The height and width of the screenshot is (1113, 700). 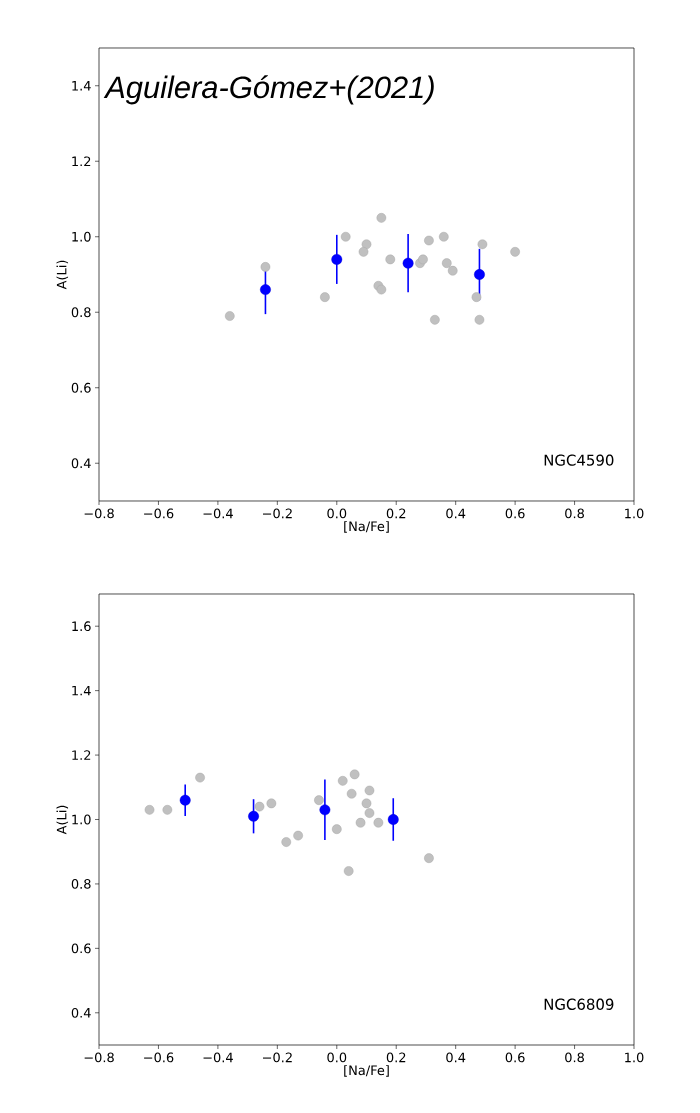 I want to click on annotation: NGC6809, so click(x=579, y=1004).